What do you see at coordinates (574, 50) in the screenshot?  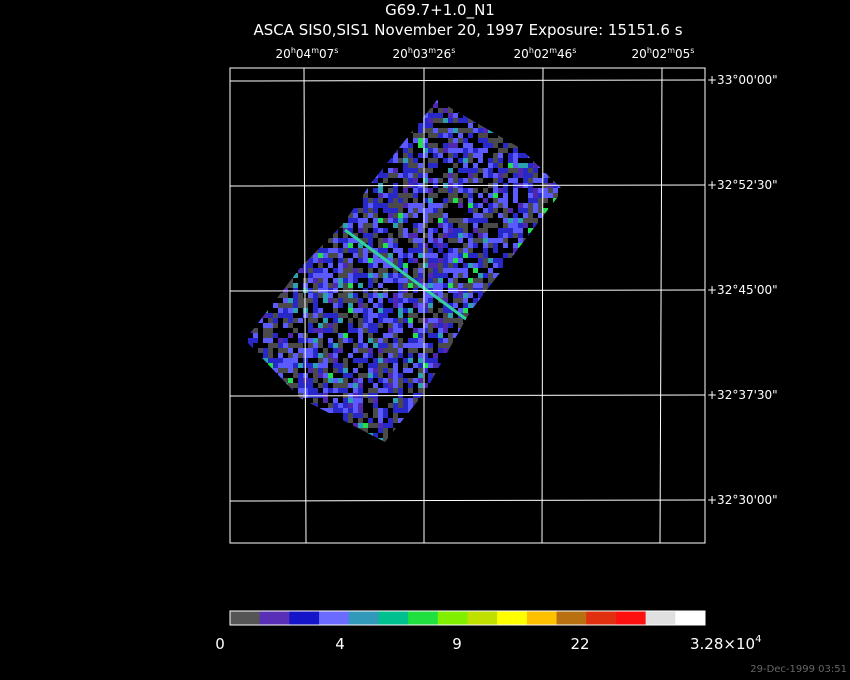 I see `ra-label-part: s` at bounding box center [574, 50].